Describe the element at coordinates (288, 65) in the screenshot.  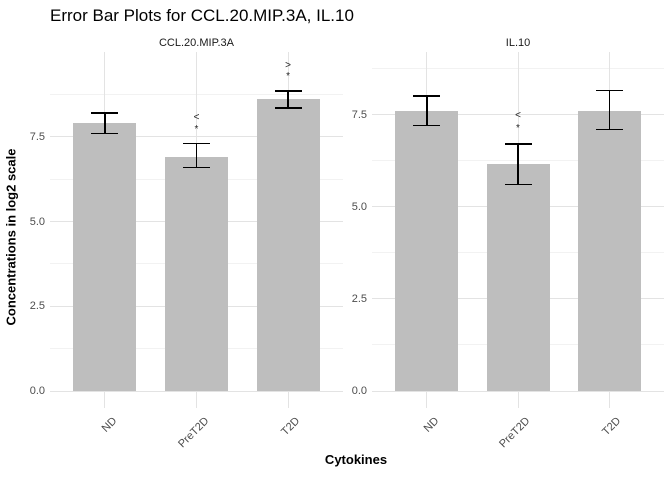
I see `significance-direction-marker: >` at that location.